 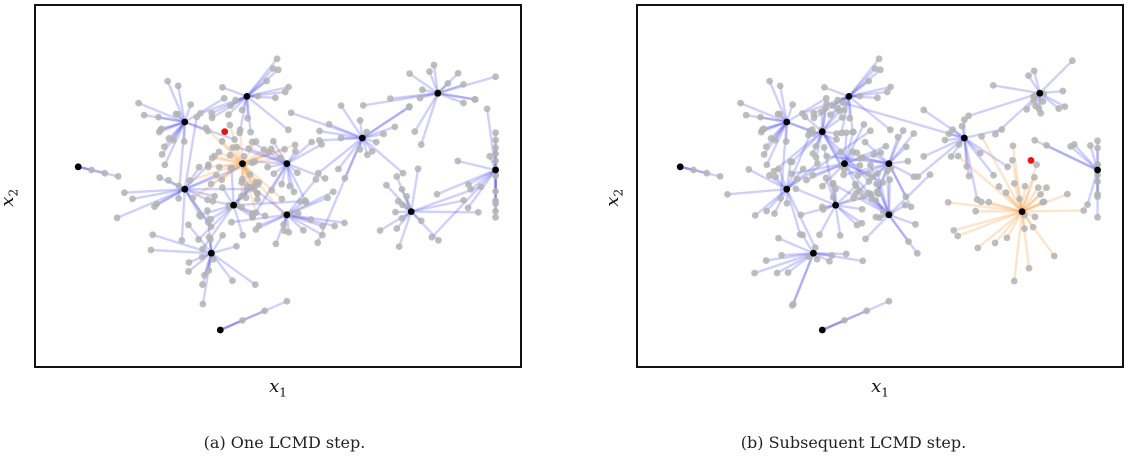 What do you see at coordinates (880, 388) in the screenshot?
I see `x-axis-label-b: x1` at bounding box center [880, 388].